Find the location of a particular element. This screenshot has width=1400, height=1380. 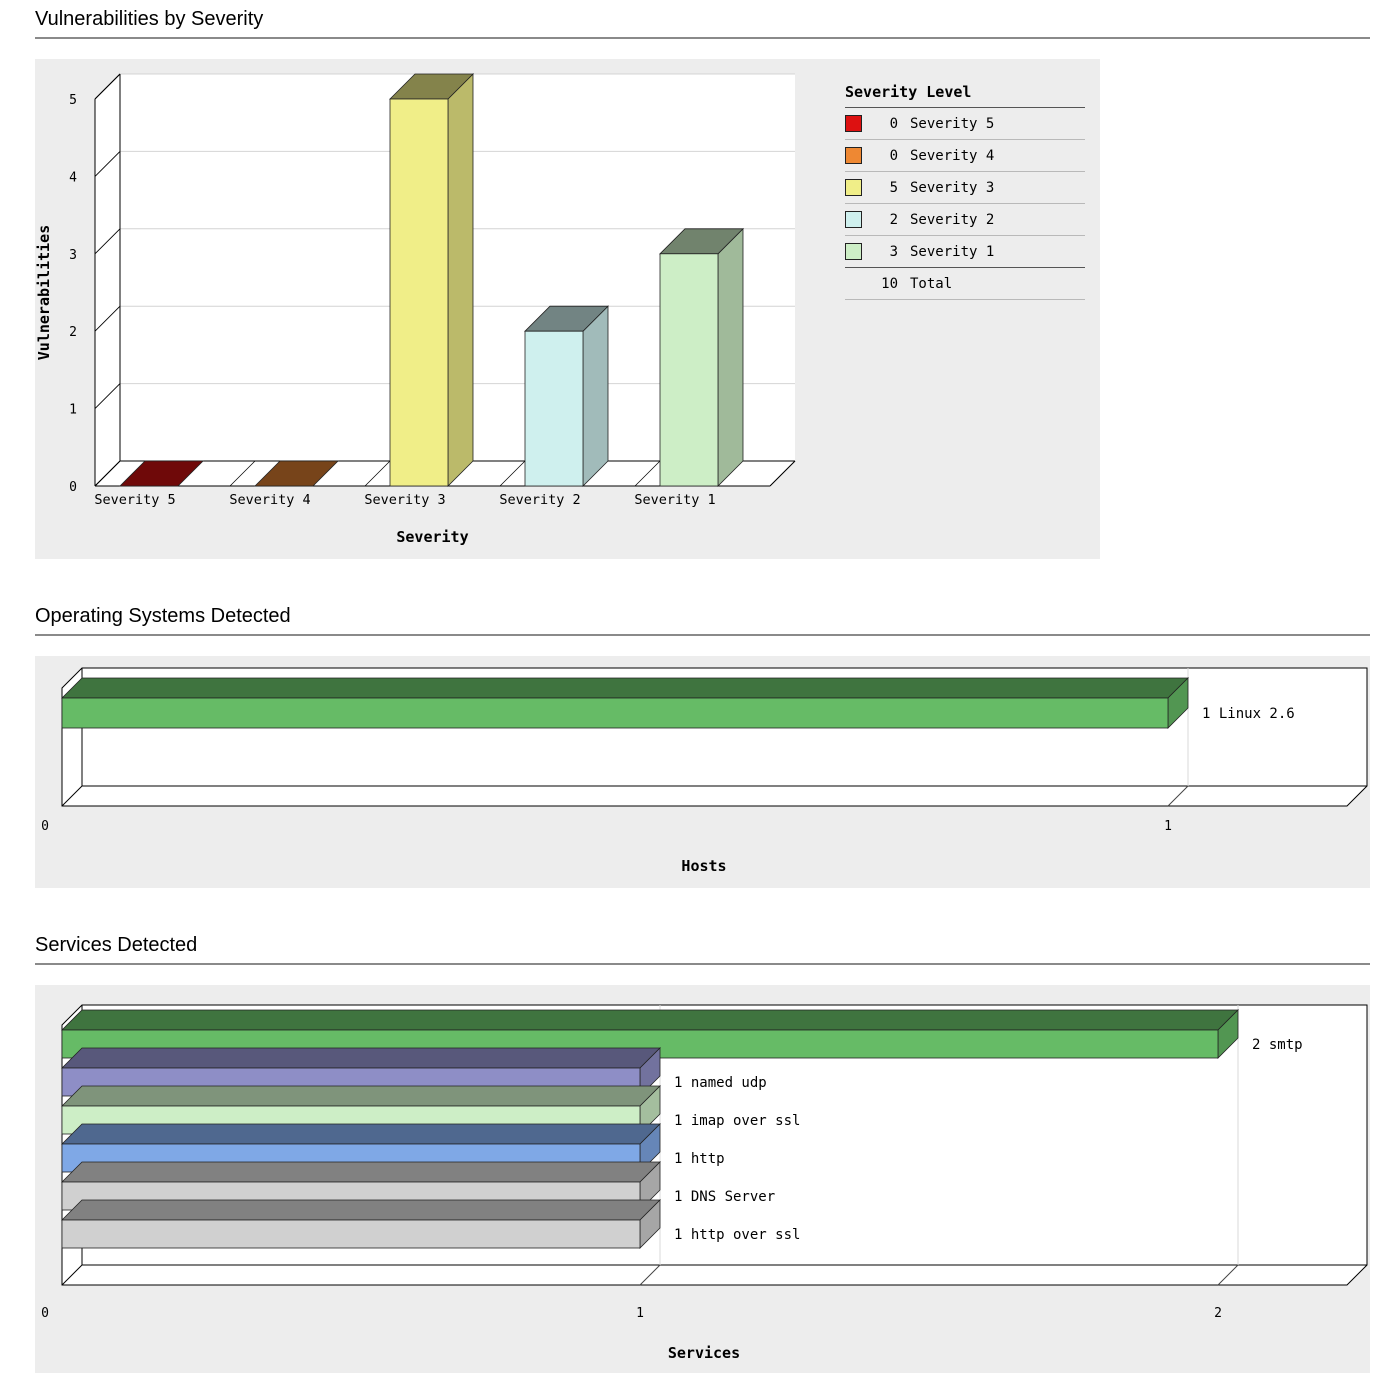

y-tick-label: 0 is located at coordinates (73, 487).